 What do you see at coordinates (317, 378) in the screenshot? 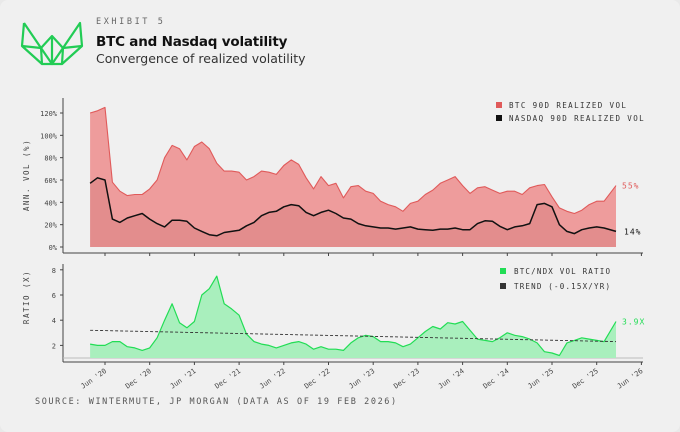
I see `x-tick-label: Dec '22` at bounding box center [317, 378].